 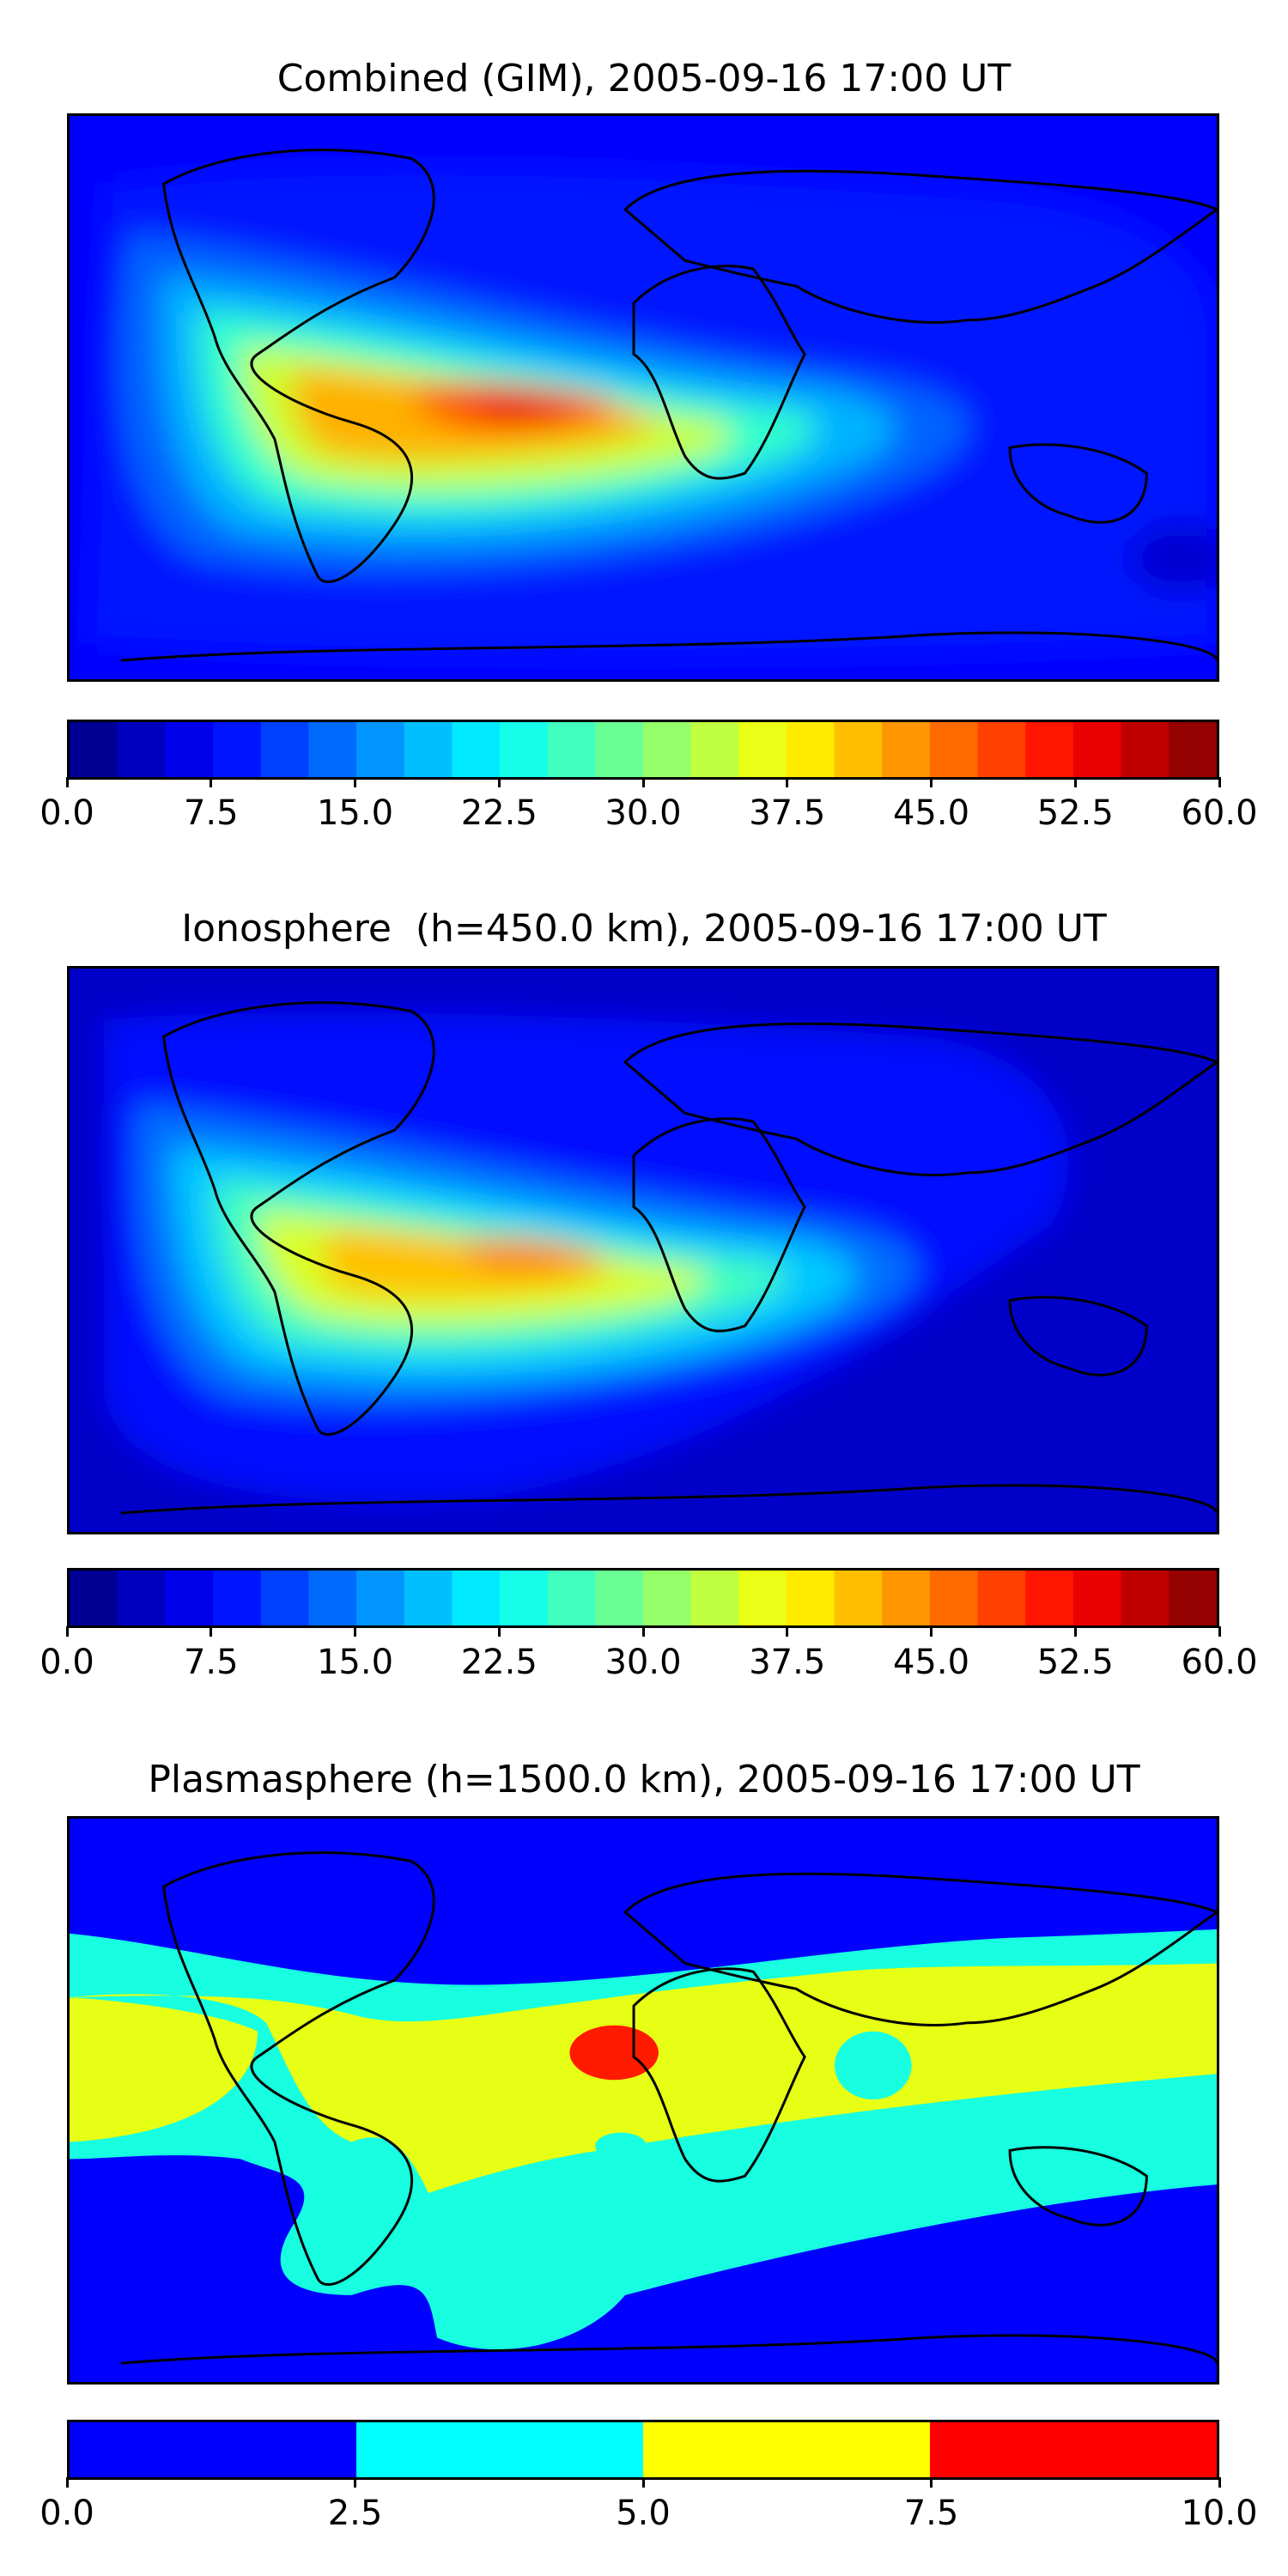 What do you see at coordinates (643, 2514) in the screenshot?
I see `colorbar-tick-label: 5.0` at bounding box center [643, 2514].